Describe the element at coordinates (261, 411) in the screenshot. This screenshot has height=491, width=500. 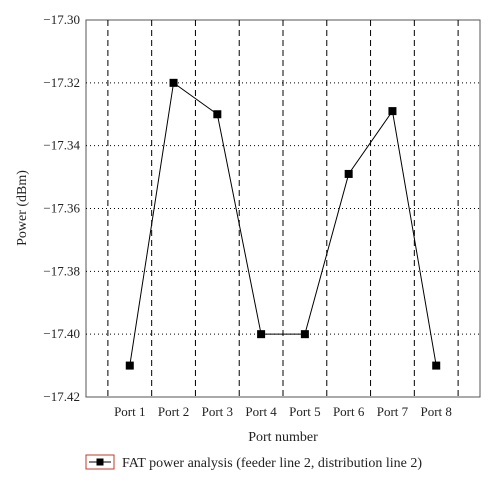
I see `x-tick-label: Port 4` at that location.